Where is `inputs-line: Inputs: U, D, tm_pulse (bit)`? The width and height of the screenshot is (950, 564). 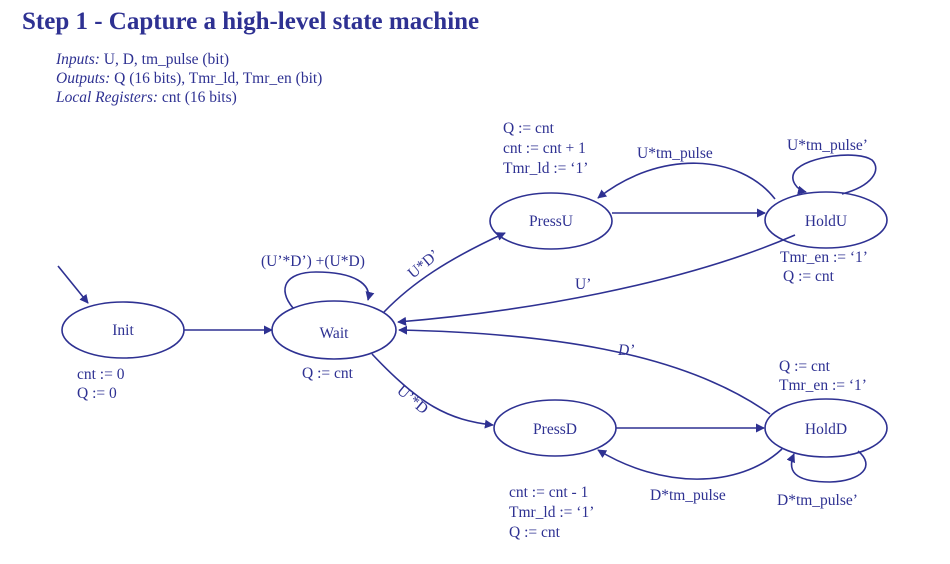
inputs-line: Inputs: U, D, tm_pulse (bit) is located at coordinates (189, 59).